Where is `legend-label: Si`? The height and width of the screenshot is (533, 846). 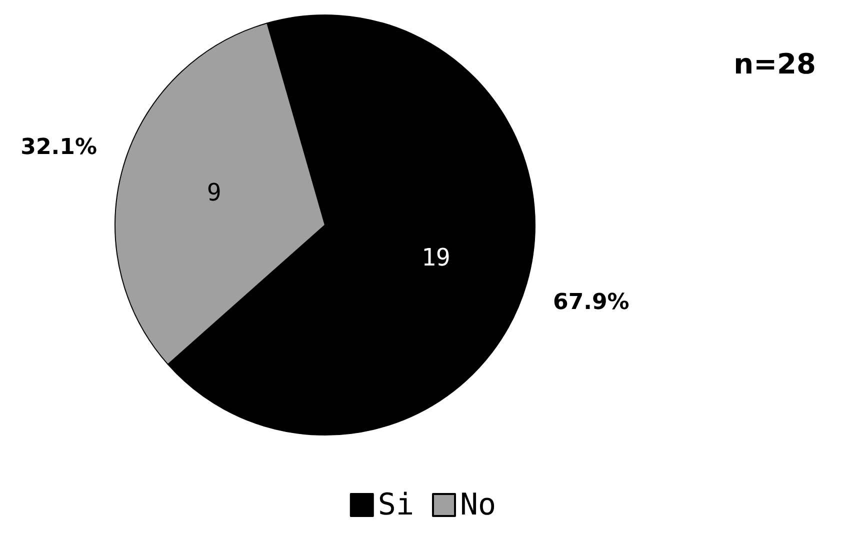
legend-label: Si is located at coordinates (396, 505).